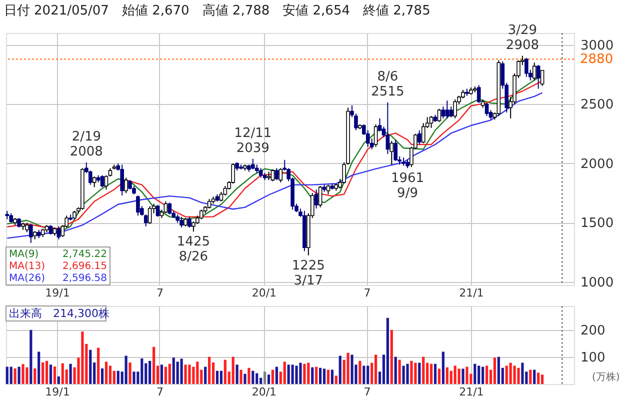 The height and width of the screenshot is (397, 630). Describe the element at coordinates (407, 186) in the screenshot. I see `annotation: 1961 9/9` at that location.